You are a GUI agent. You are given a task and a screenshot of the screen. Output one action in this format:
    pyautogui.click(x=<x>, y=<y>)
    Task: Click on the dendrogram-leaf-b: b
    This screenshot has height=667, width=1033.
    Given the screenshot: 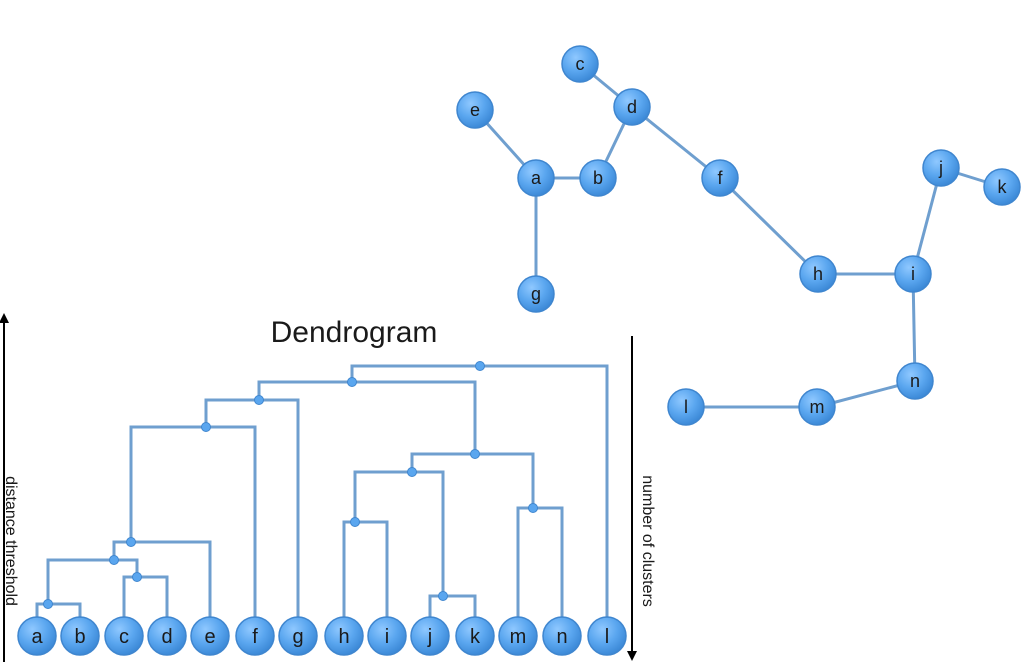 What is the action you would take?
    pyautogui.click(x=80, y=636)
    